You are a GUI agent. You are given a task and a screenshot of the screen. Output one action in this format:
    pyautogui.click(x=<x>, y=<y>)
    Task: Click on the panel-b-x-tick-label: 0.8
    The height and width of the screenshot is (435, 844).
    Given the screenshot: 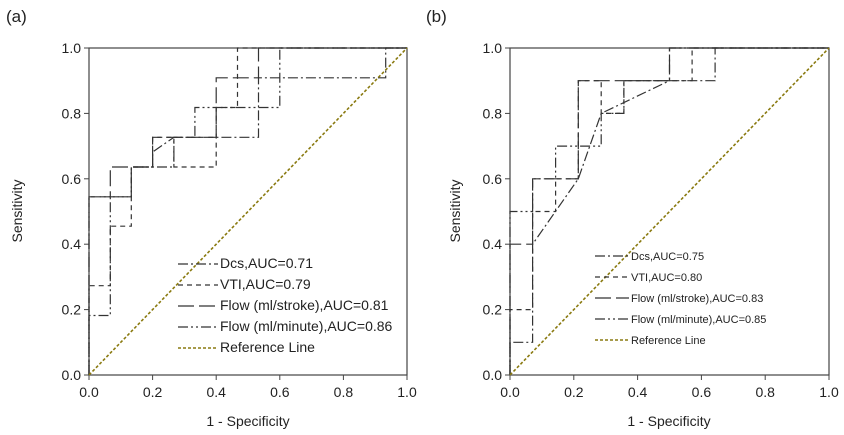 What is the action you would take?
    pyautogui.click(x=765, y=392)
    